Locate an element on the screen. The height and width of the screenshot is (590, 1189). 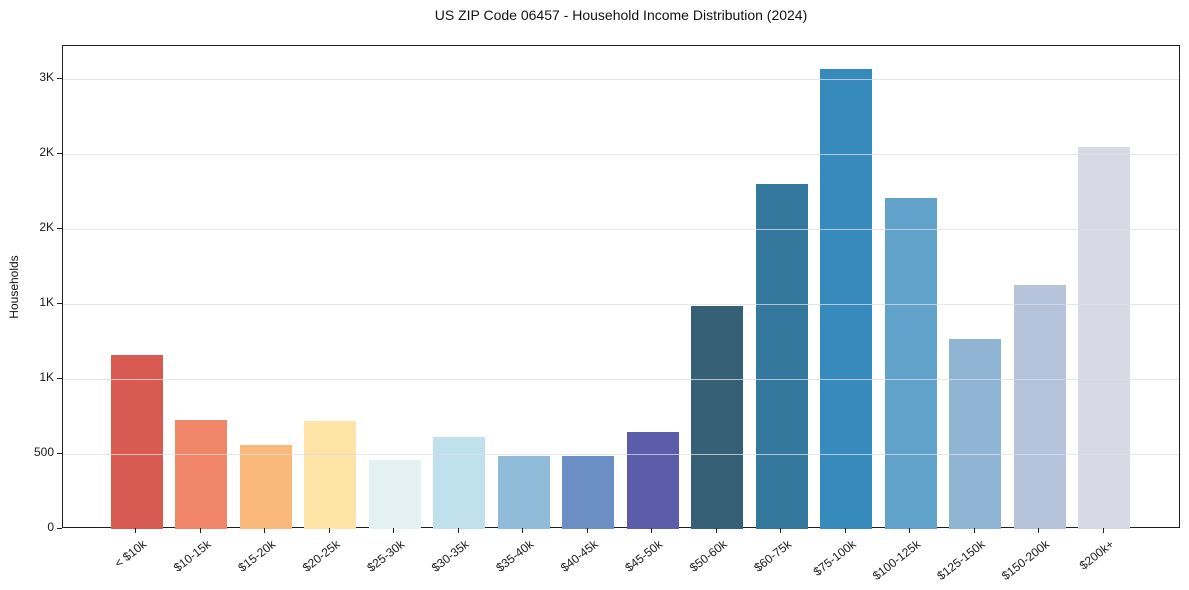
bar-75-100k is located at coordinates (846, 298).